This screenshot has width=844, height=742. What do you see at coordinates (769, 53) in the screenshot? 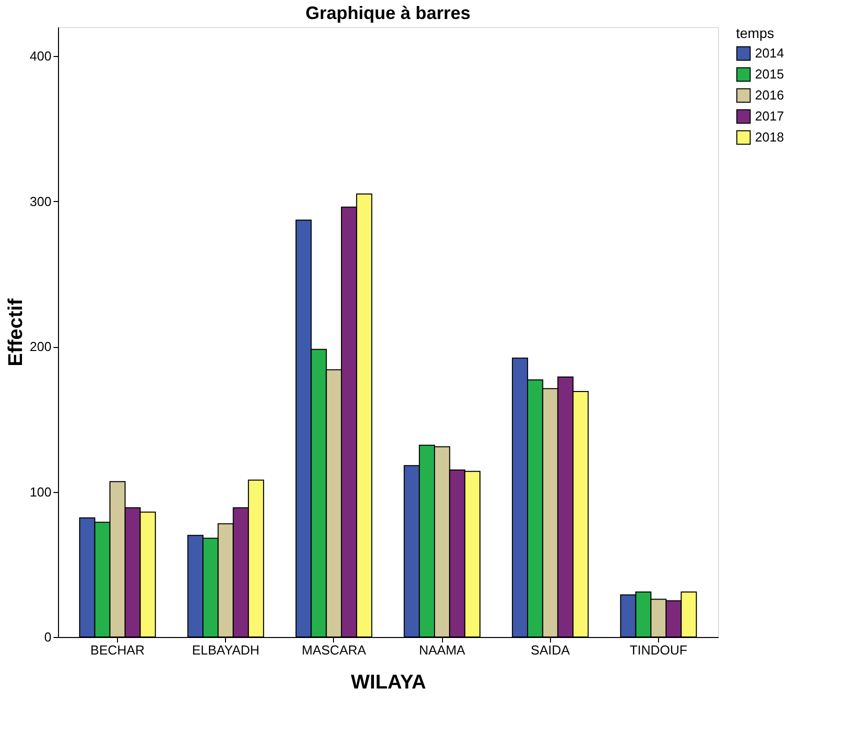
I see `legend-label: 2014` at bounding box center [769, 53].